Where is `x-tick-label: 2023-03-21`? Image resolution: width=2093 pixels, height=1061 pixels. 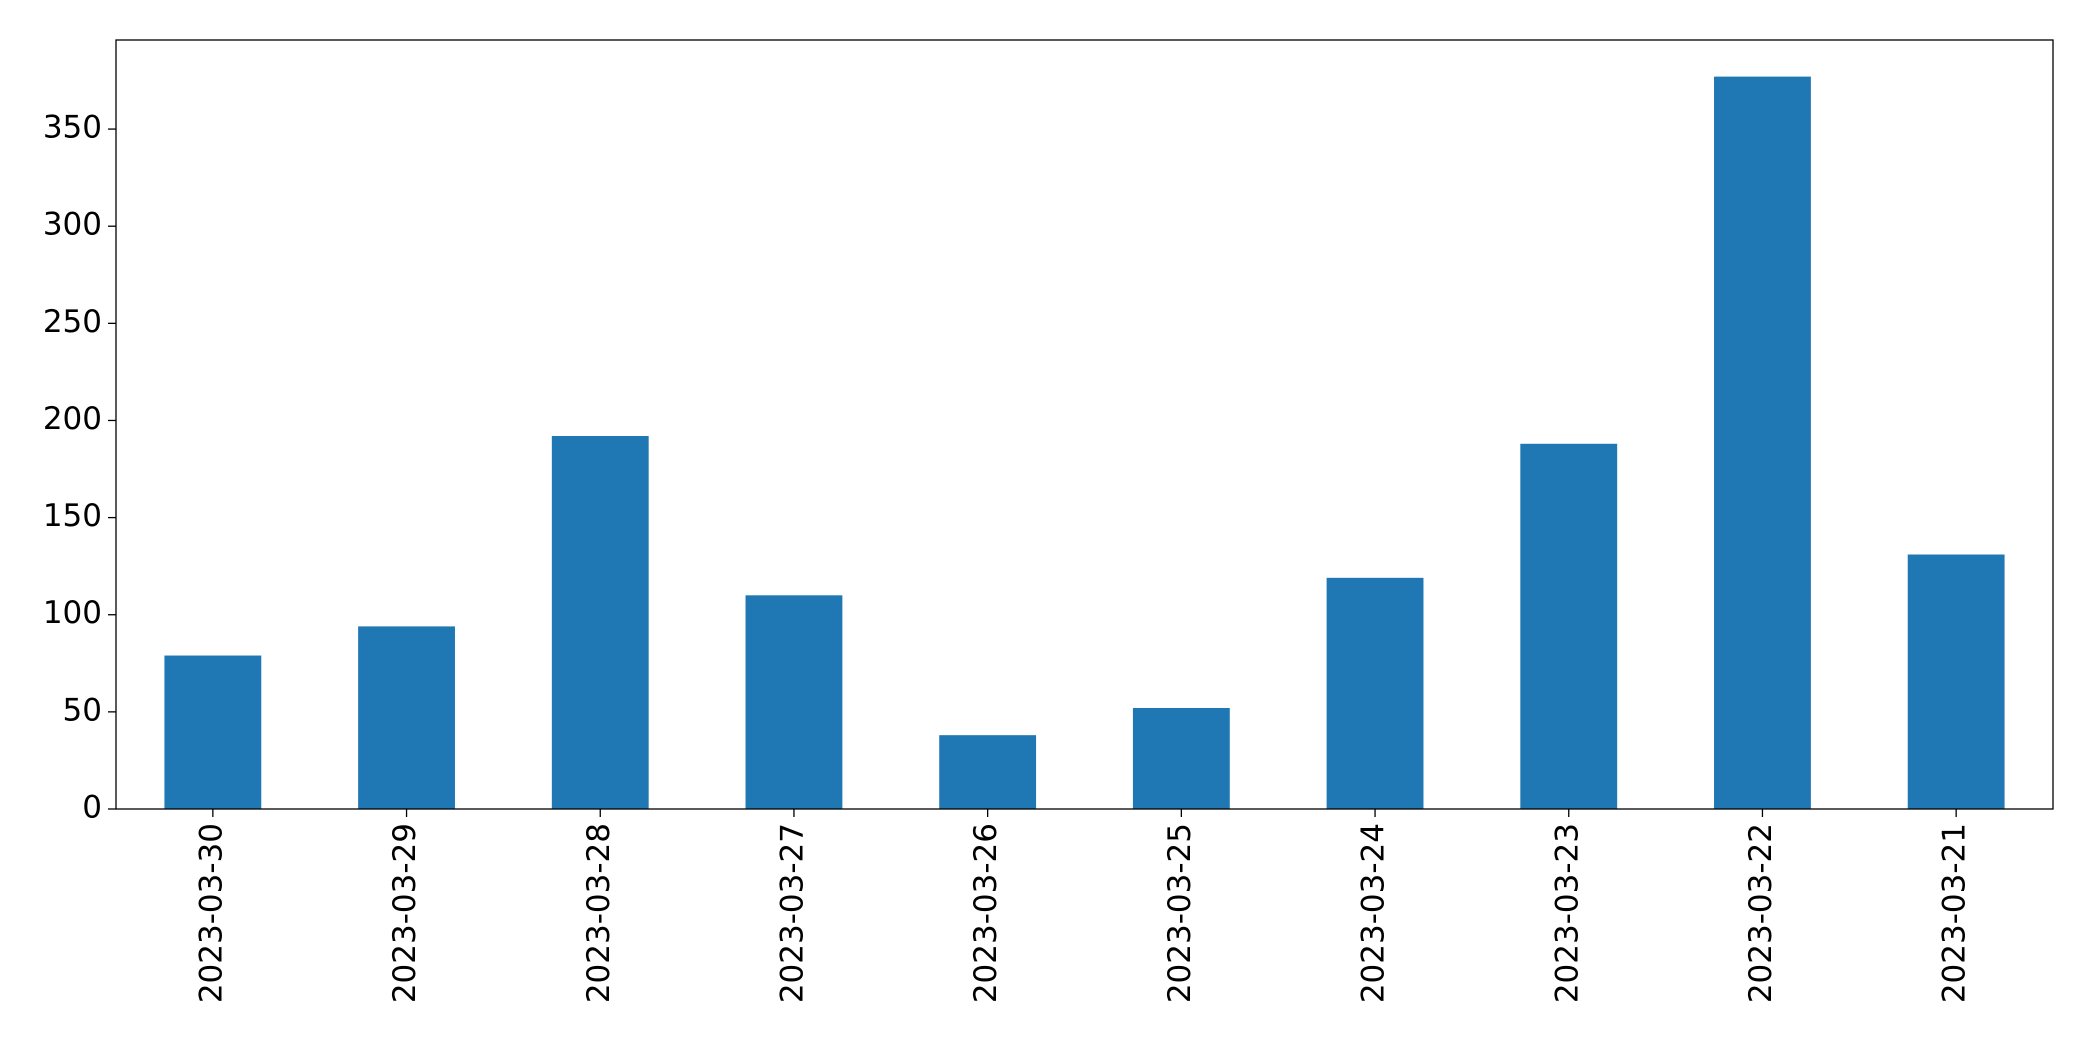
x-tick-label: 2023-03-21 is located at coordinates (1955, 913).